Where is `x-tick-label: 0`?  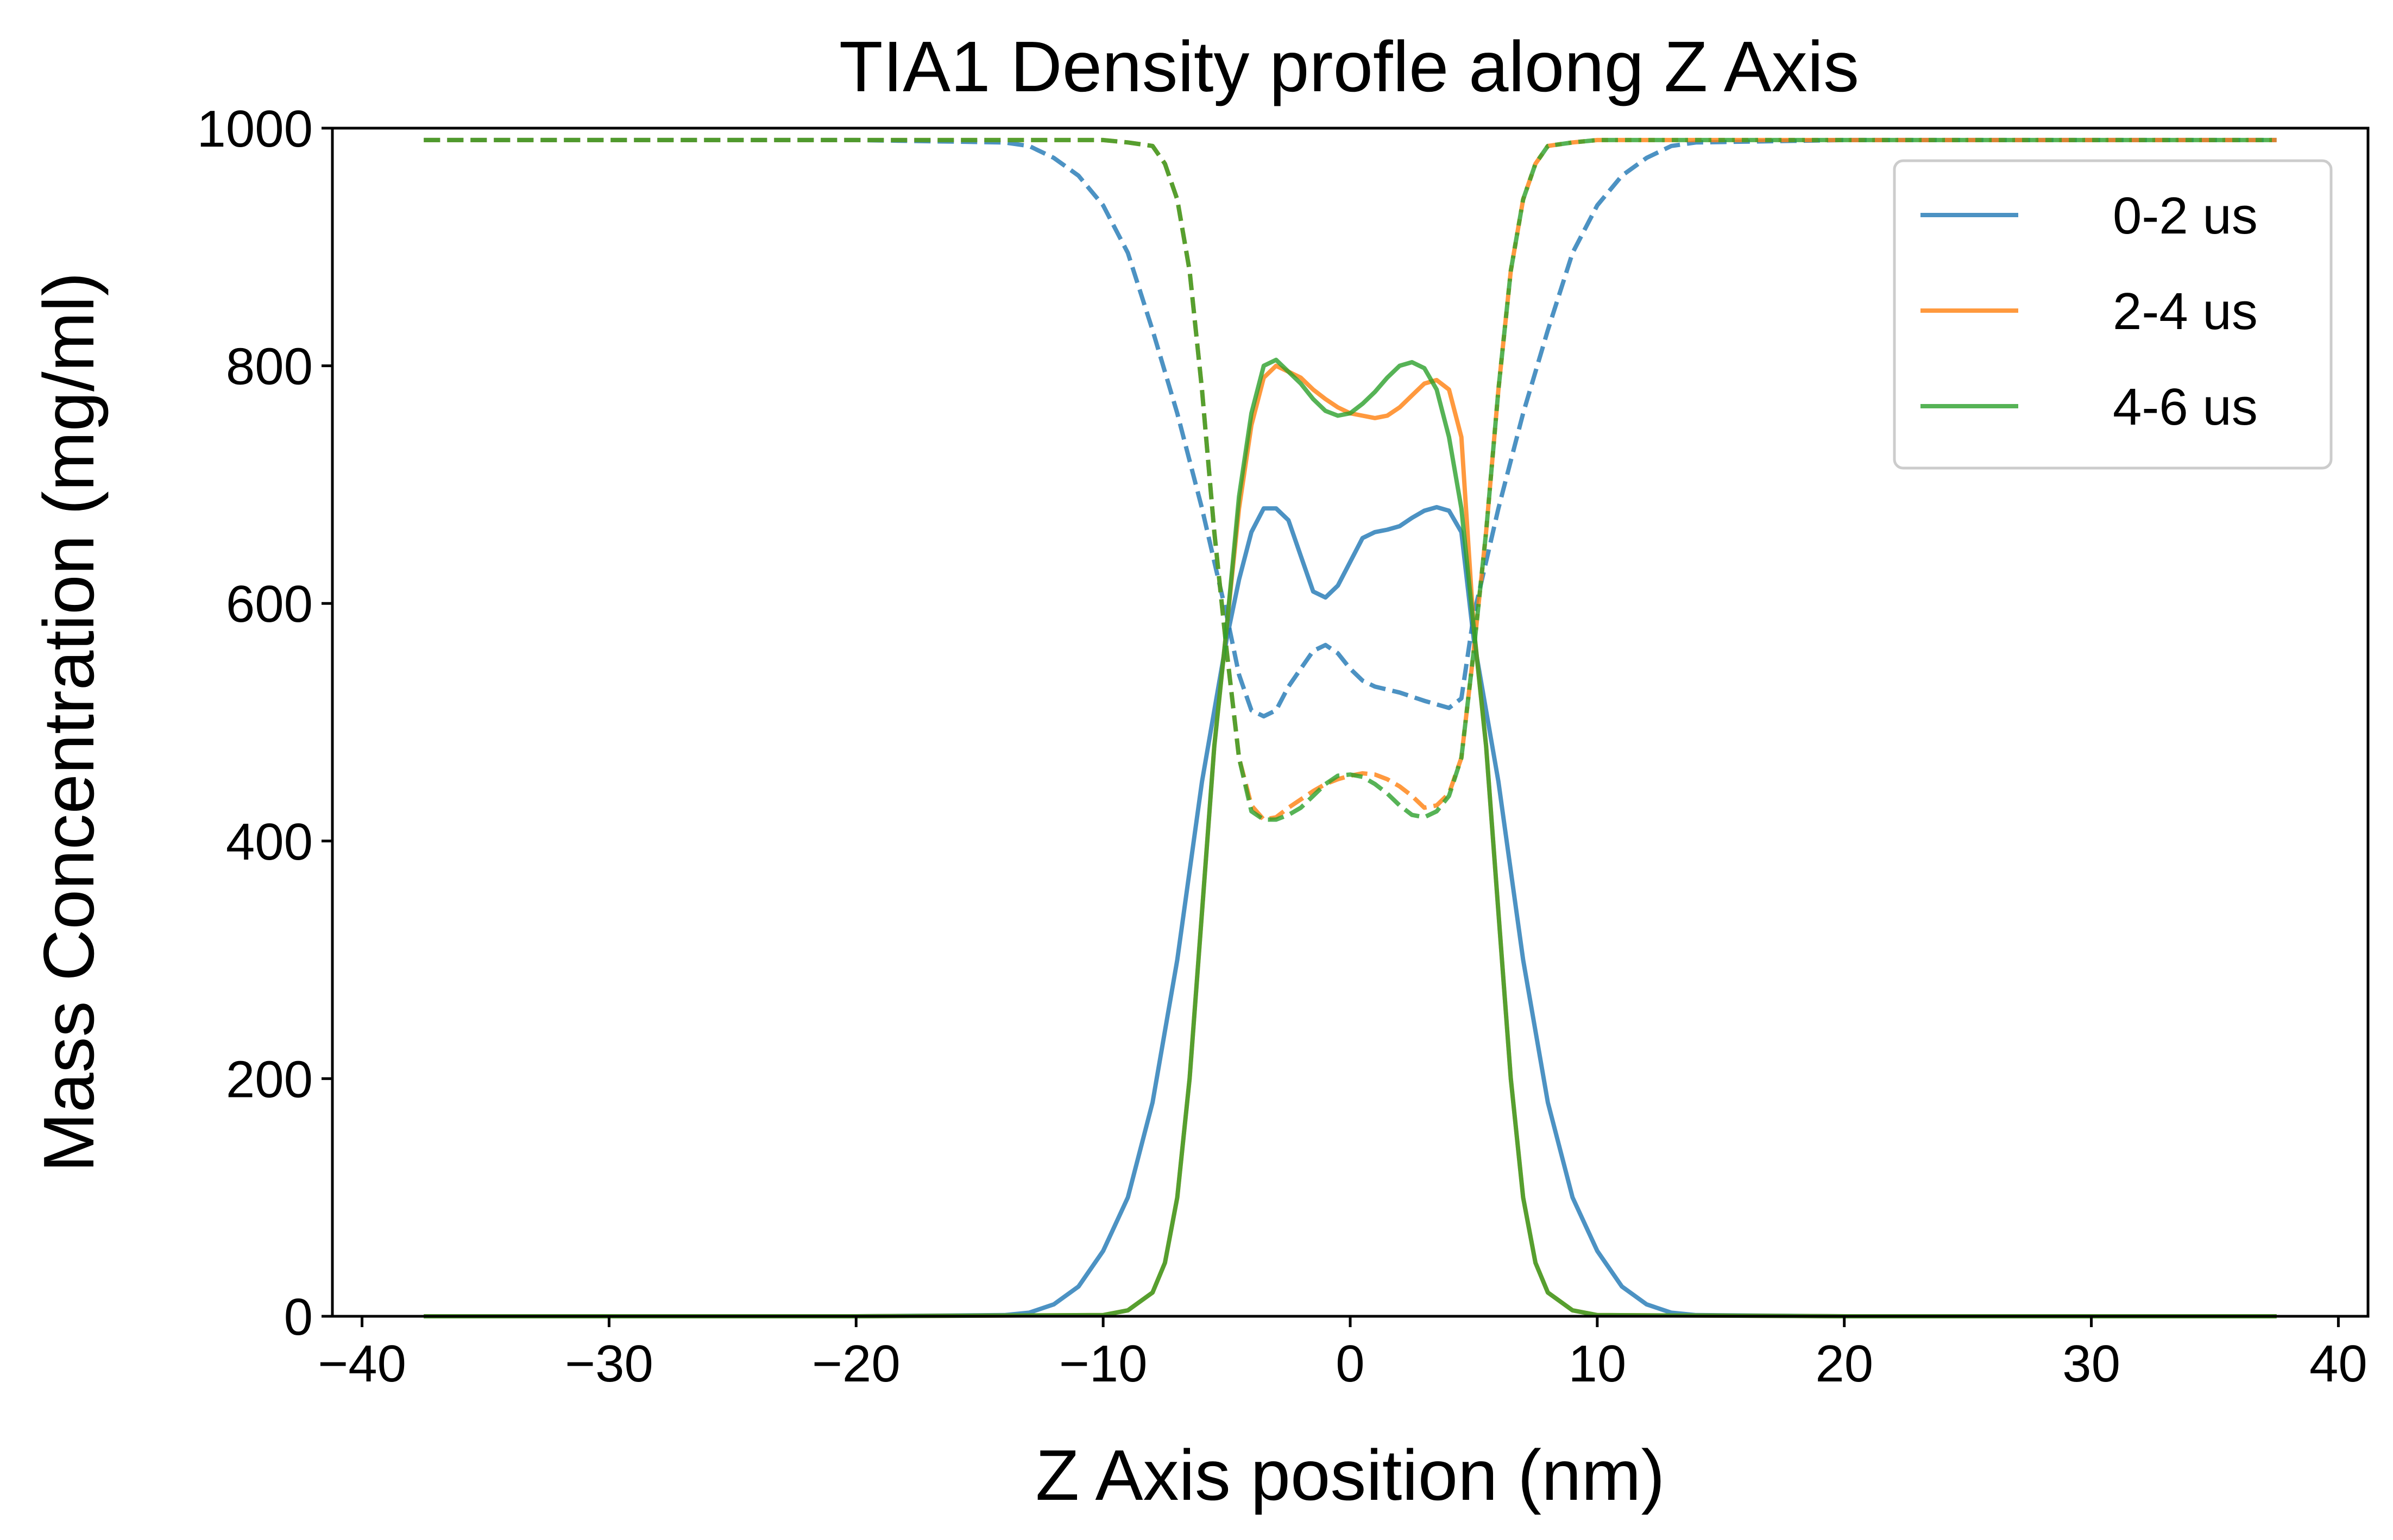
x-tick-label: 0 is located at coordinates (1350, 1364).